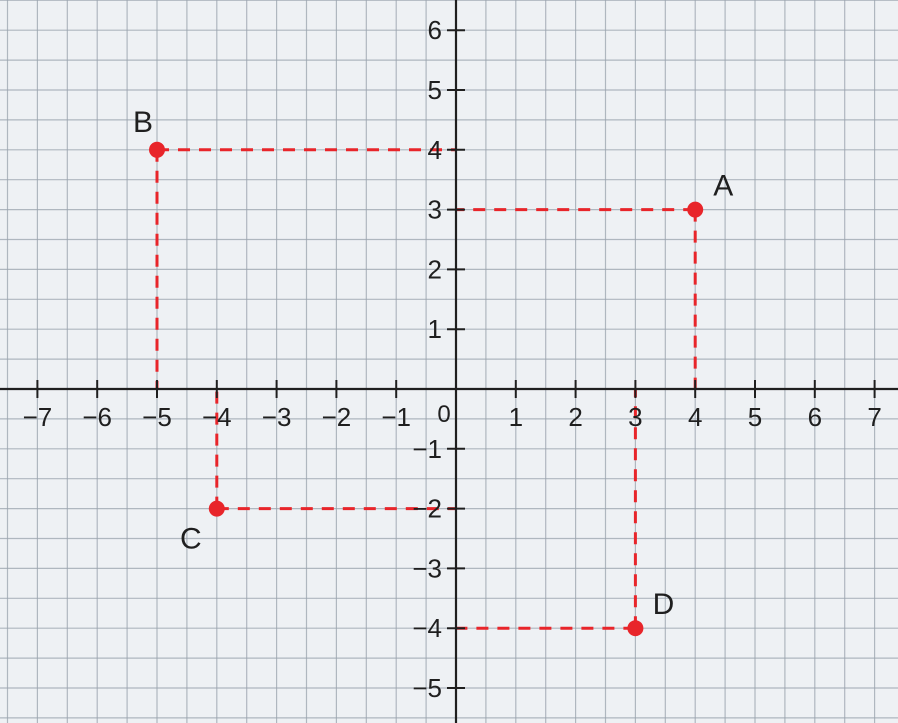 The height and width of the screenshot is (723, 898). Describe the element at coordinates (516, 417) in the screenshot. I see `x-tick-label: 1` at that location.